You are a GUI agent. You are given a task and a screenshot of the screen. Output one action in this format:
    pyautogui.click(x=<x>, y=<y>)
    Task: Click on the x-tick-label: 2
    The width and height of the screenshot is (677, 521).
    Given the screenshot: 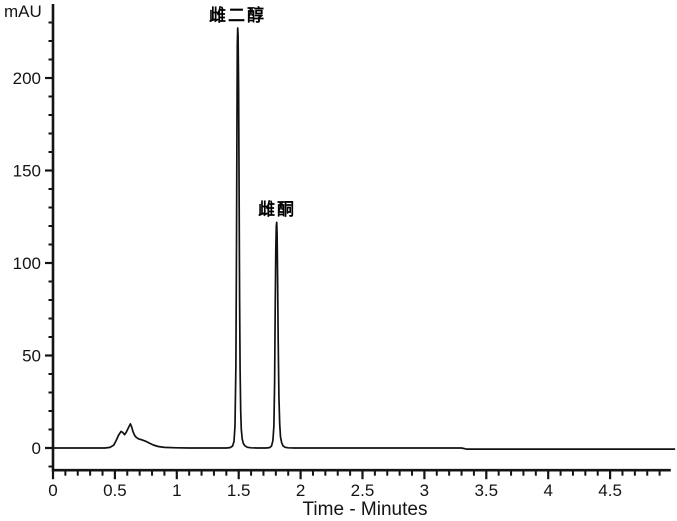 What is the action you would take?
    pyautogui.click(x=300, y=490)
    